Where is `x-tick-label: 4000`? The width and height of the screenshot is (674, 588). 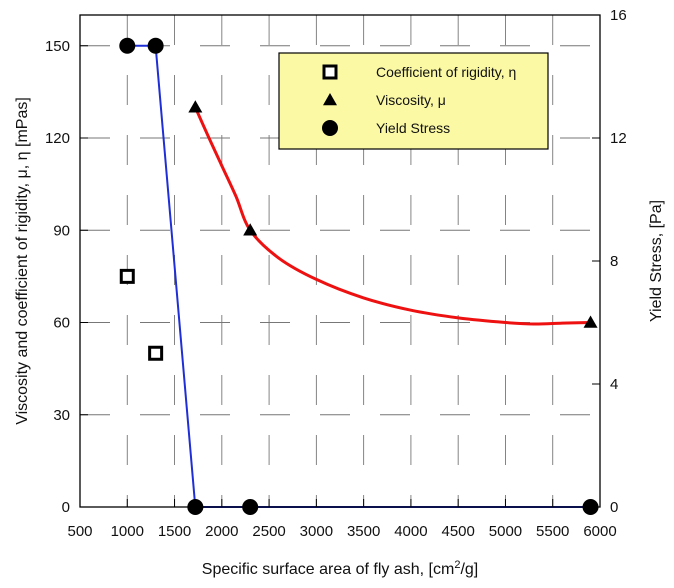
x-tick-label: 4000 is located at coordinates (410, 531).